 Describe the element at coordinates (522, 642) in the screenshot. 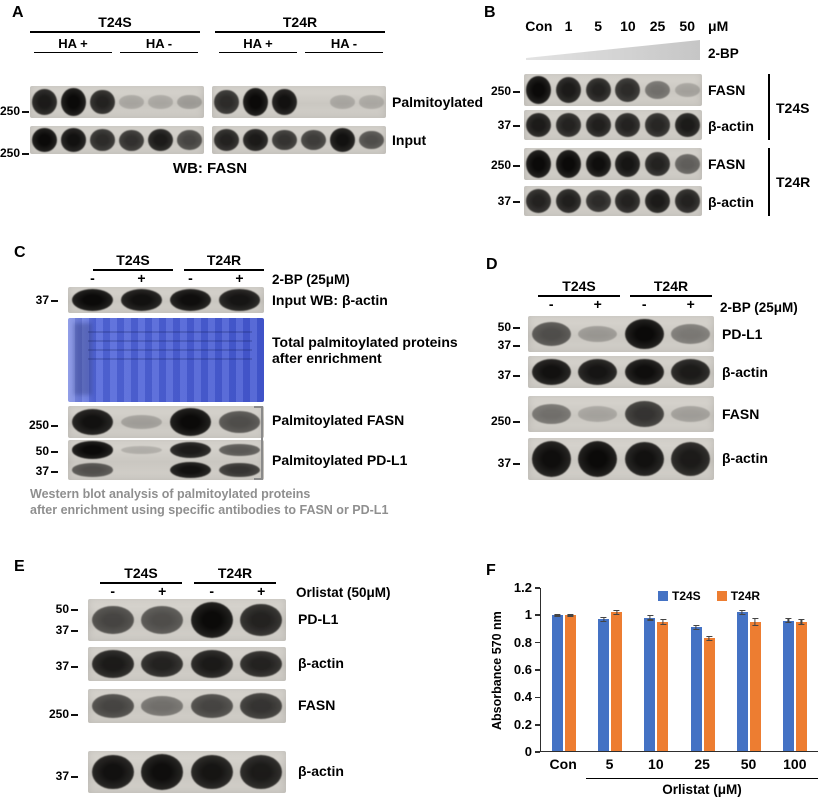

I see `y-tick-label: 0.8` at that location.